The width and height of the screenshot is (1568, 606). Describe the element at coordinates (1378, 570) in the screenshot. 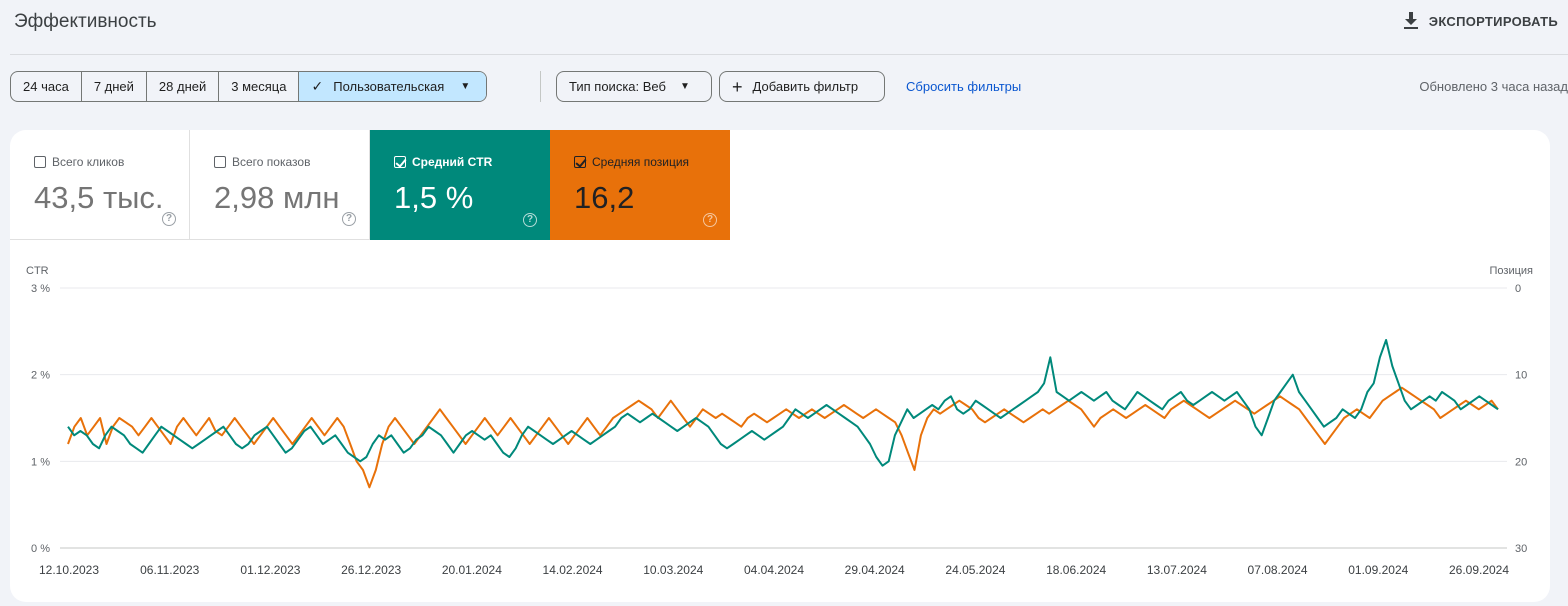

I see `x-tick-label: 01.09.2024` at that location.